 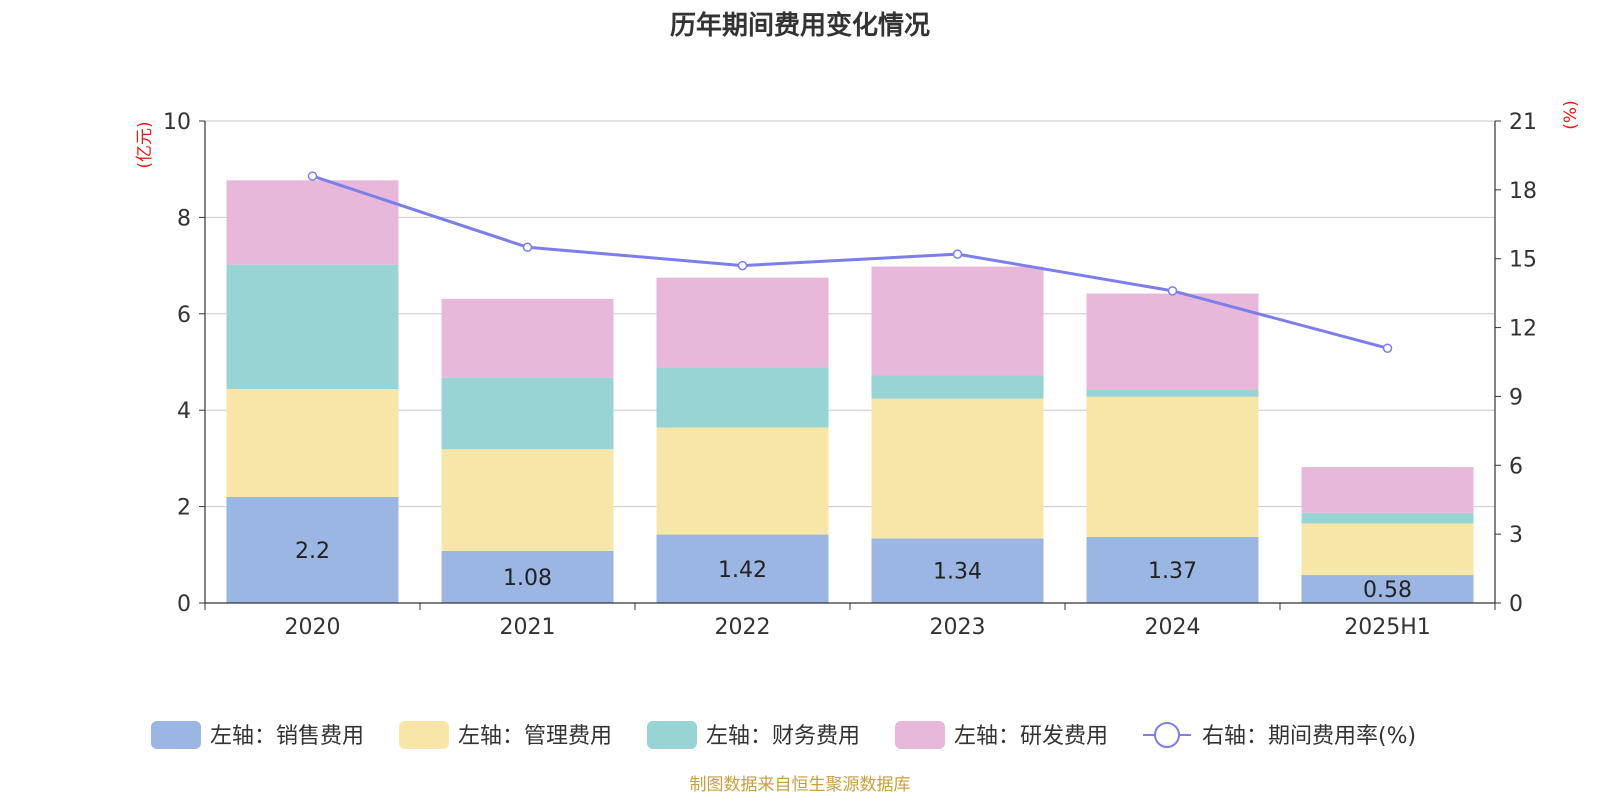 I want to click on left-axis-unit: (亿元), so click(x=145, y=144).